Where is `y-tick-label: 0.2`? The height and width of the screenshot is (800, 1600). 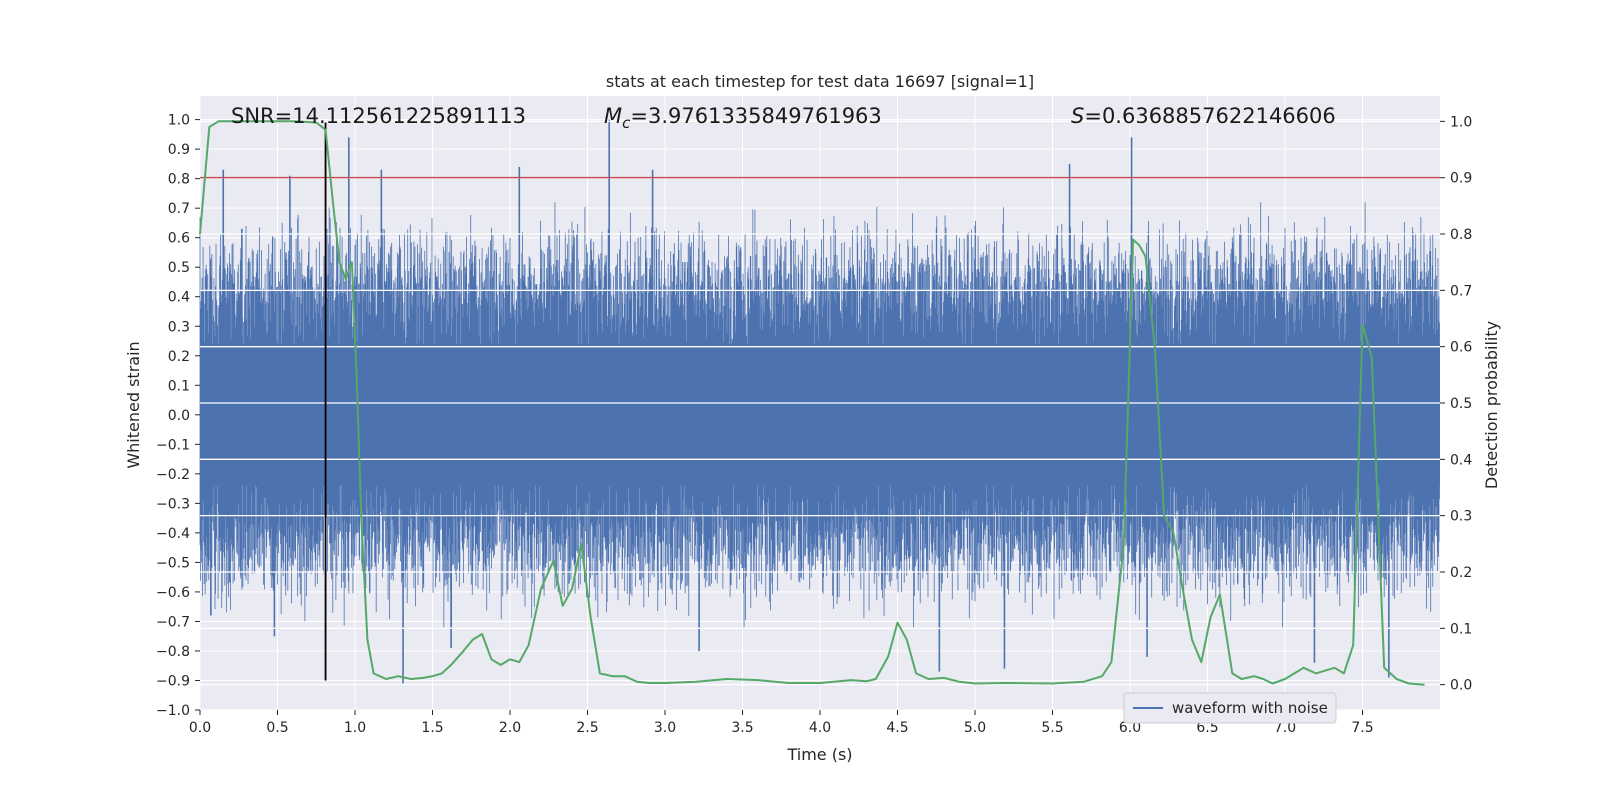
y-tick-label: 0.2 is located at coordinates (179, 357).